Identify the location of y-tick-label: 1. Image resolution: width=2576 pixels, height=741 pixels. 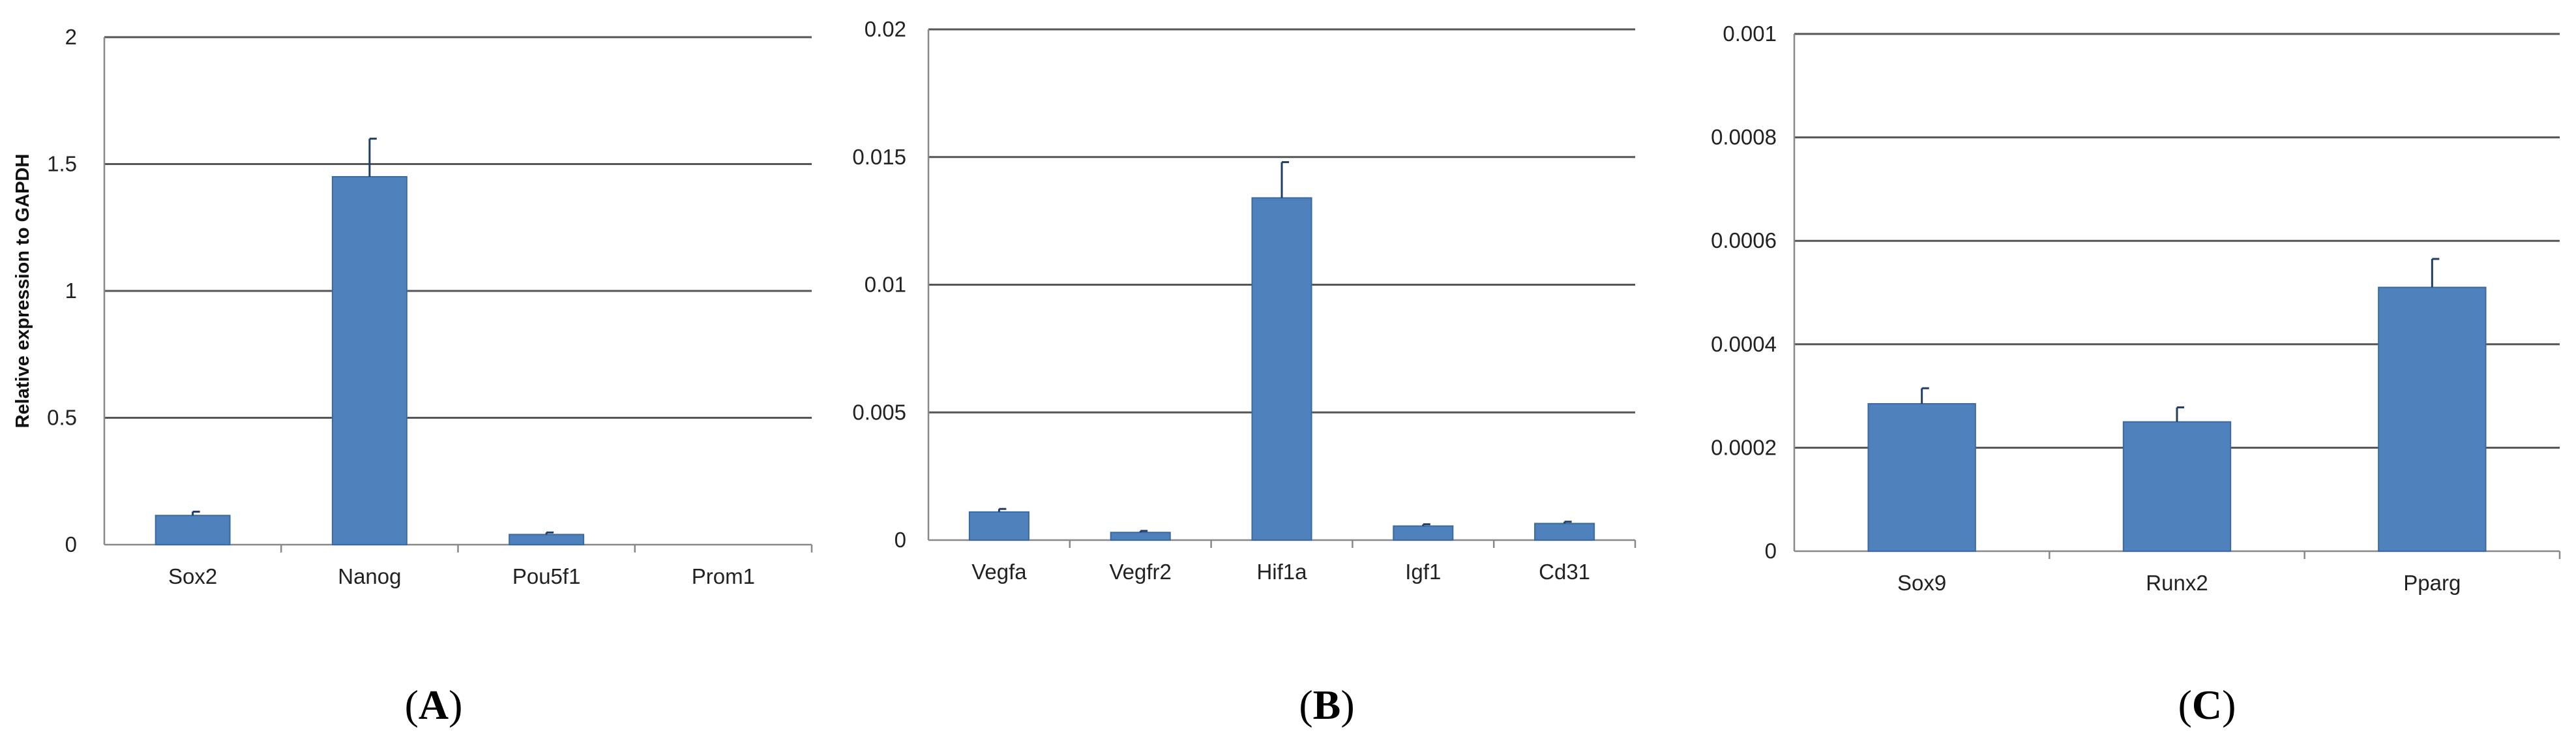
(71, 291).